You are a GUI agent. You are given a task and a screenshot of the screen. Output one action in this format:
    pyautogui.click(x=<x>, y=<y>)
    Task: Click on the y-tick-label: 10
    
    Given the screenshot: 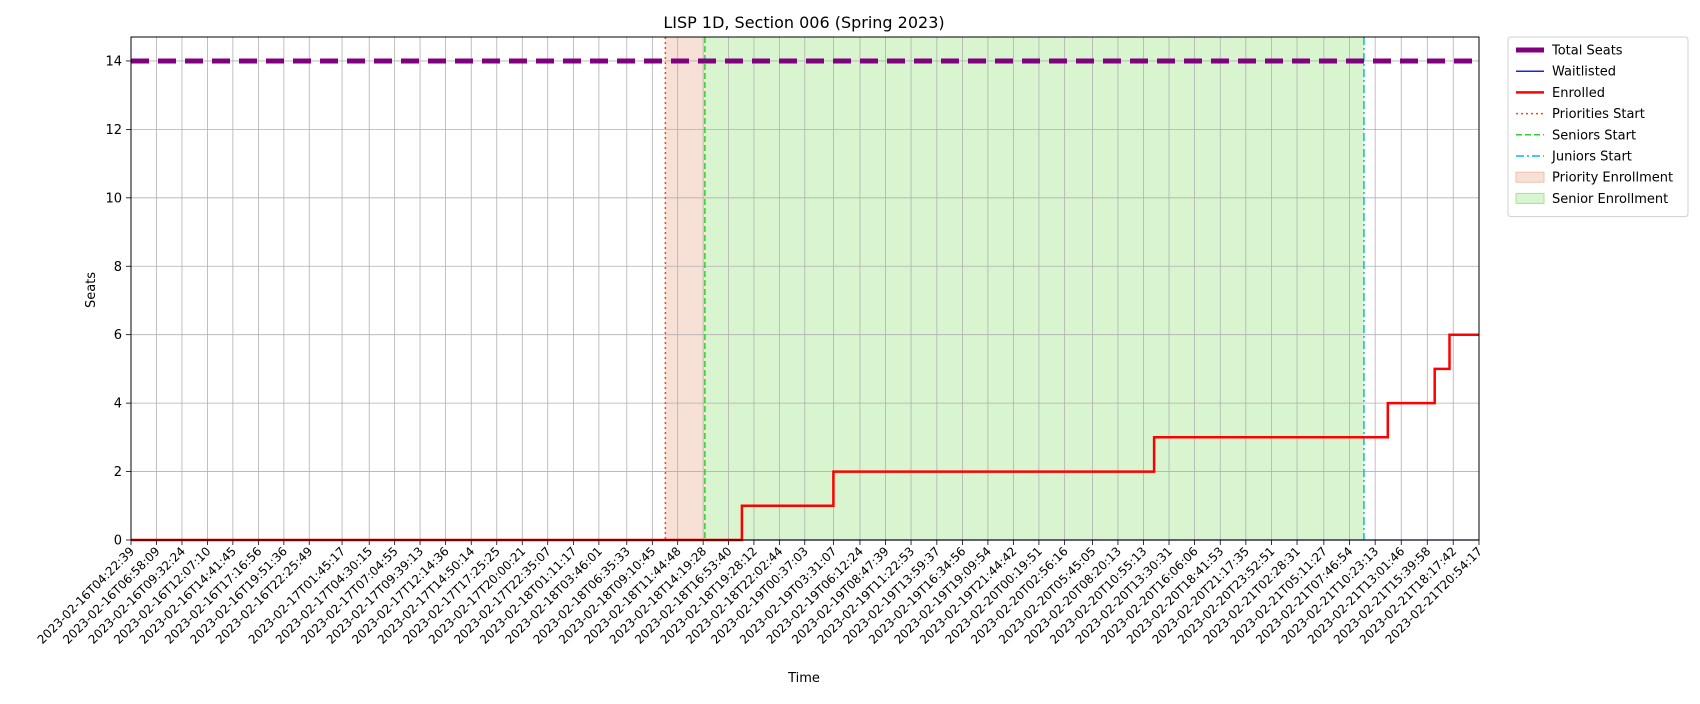 What is the action you would take?
    pyautogui.click(x=113, y=198)
    